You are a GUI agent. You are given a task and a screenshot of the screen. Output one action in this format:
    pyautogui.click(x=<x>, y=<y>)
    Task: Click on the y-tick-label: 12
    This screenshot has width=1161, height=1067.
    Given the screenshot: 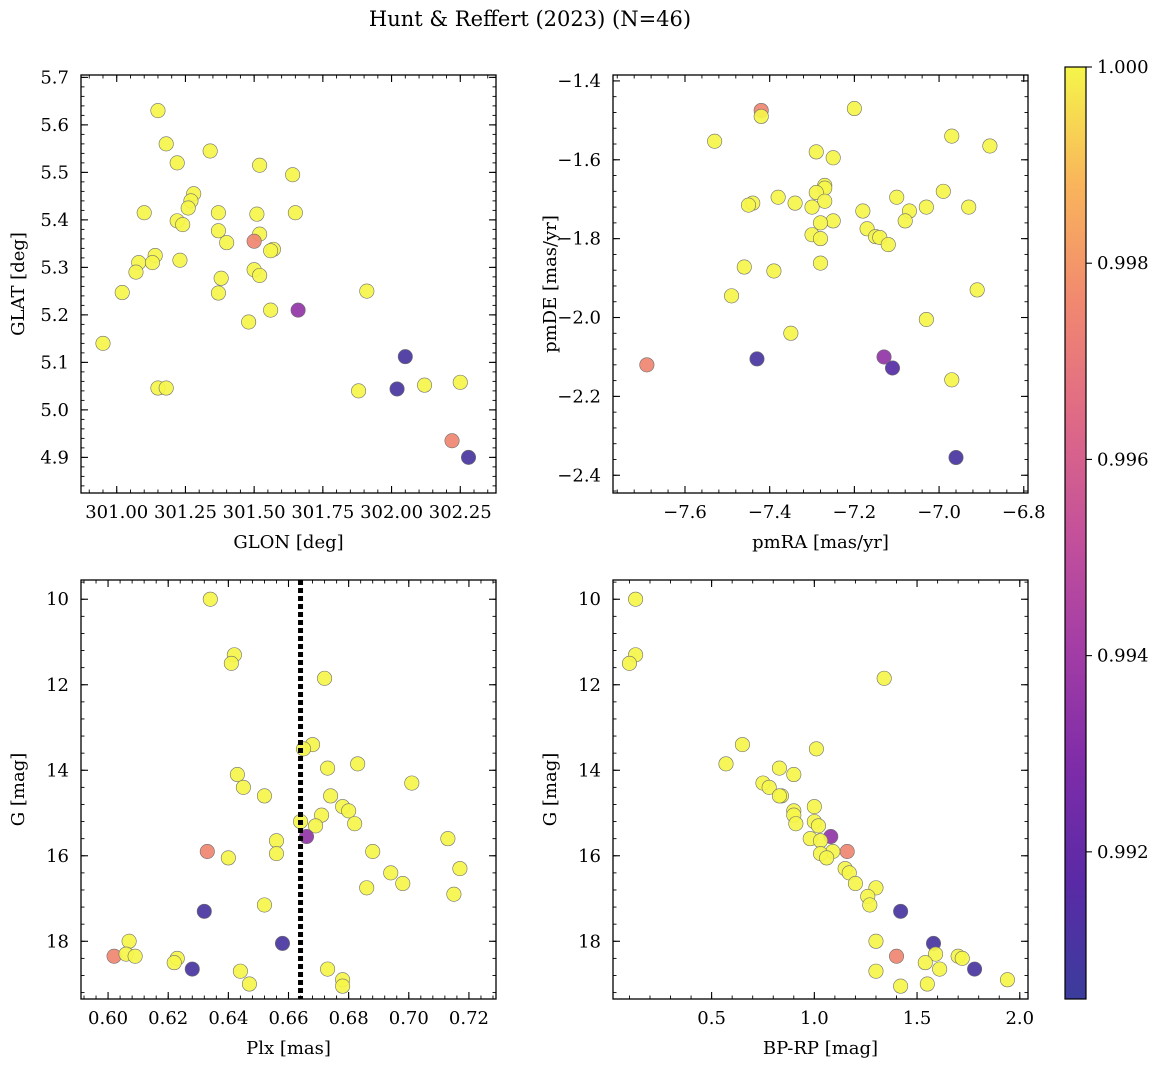 What is the action you would take?
    pyautogui.click(x=57, y=685)
    